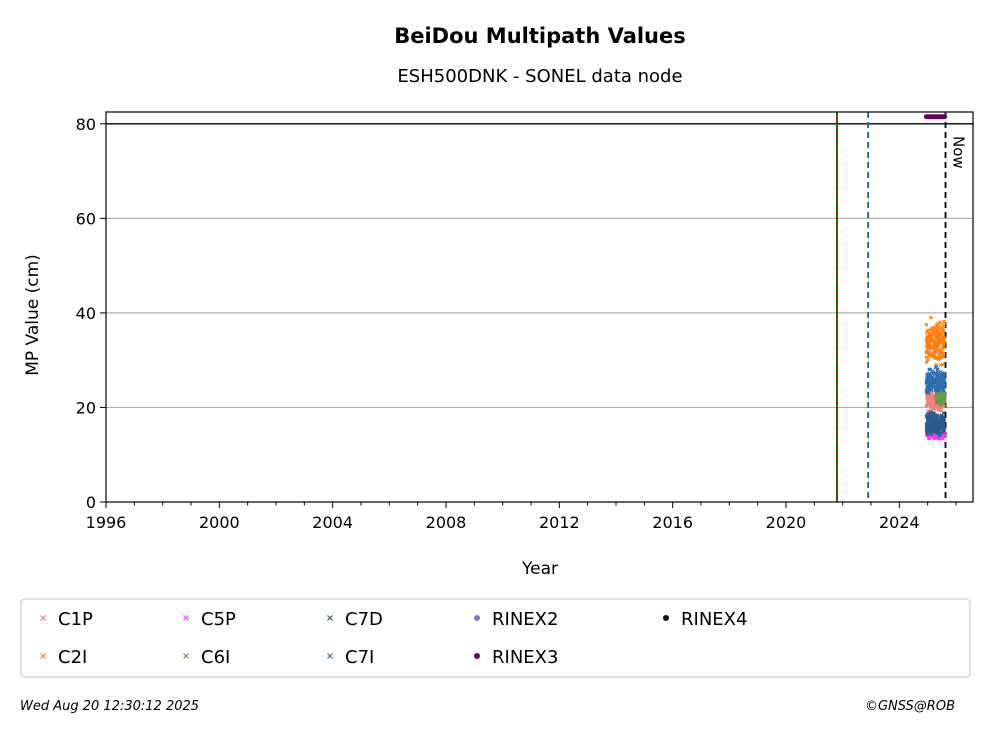 This screenshot has height=734, width=992. What do you see at coordinates (940, 401) in the screenshot?
I see `point-c6i` at bounding box center [940, 401].